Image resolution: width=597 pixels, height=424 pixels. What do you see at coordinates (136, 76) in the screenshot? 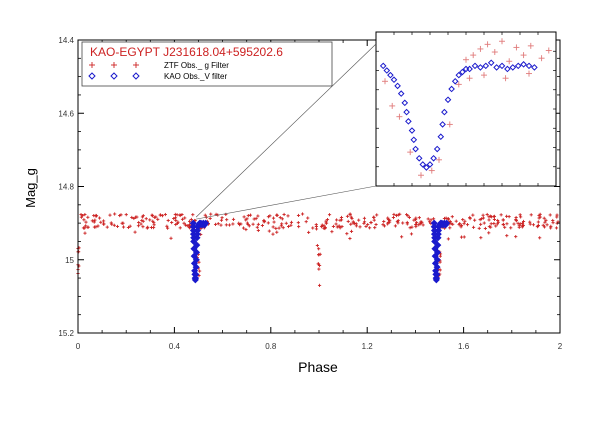
I see `legend-marker-diamond` at bounding box center [136, 76].